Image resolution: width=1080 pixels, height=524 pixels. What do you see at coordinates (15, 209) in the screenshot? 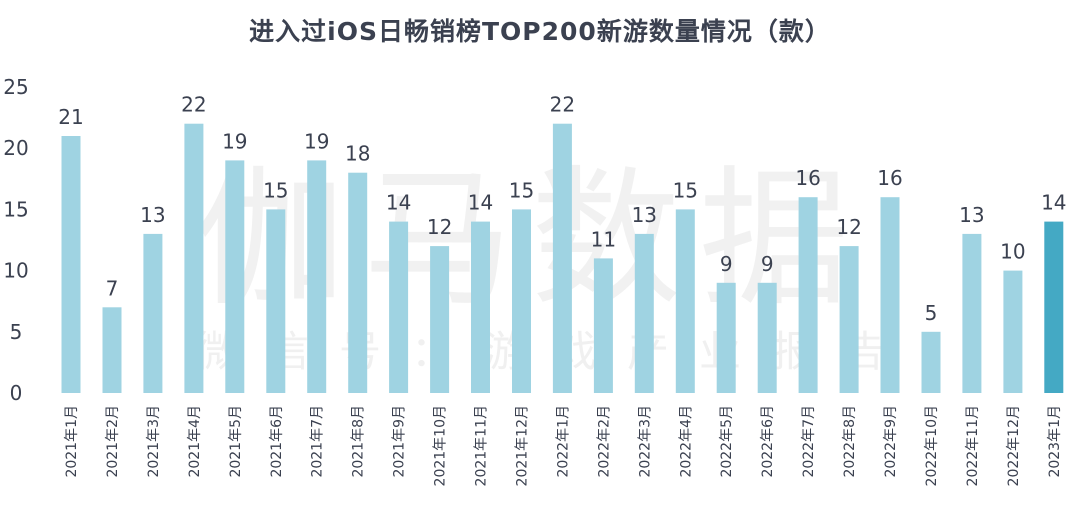
I see `y-tick-label: 15` at bounding box center [15, 209].